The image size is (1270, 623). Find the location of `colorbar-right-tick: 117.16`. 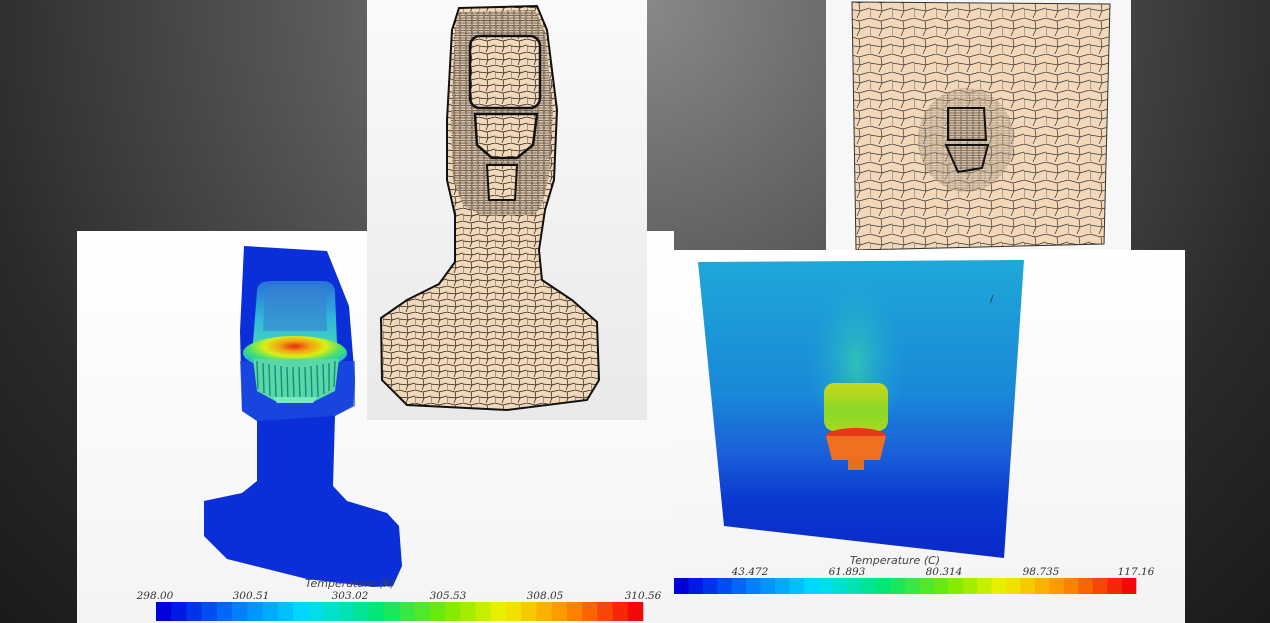

colorbar-right-tick: 117.16 is located at coordinates (1136, 572).